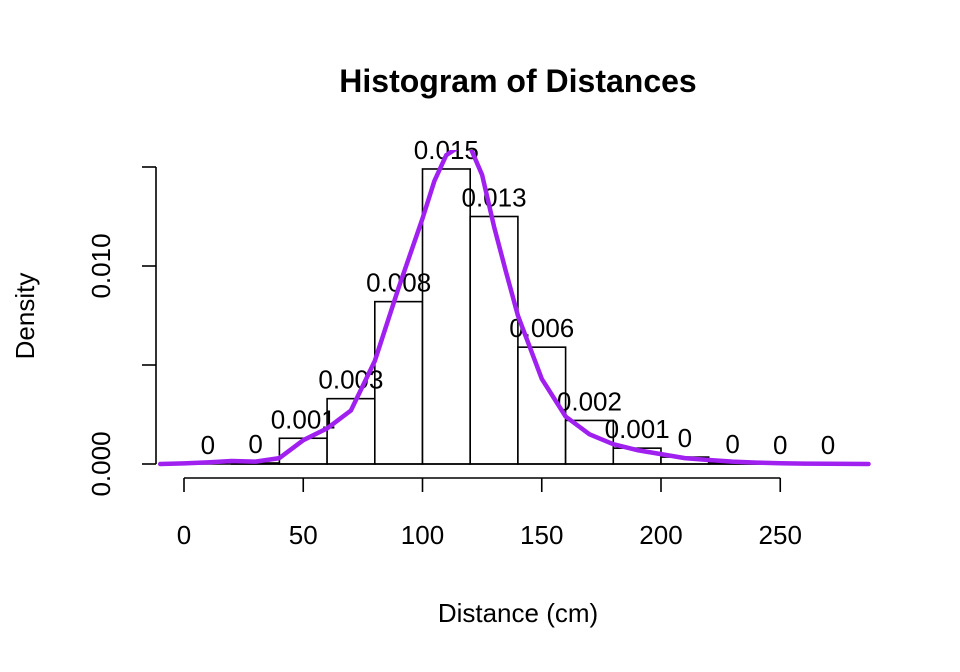 Image resolution: width=960 pixels, height=672 pixels. What do you see at coordinates (101, 463) in the screenshot?
I see `y-tick-label: 0.000` at bounding box center [101, 463].